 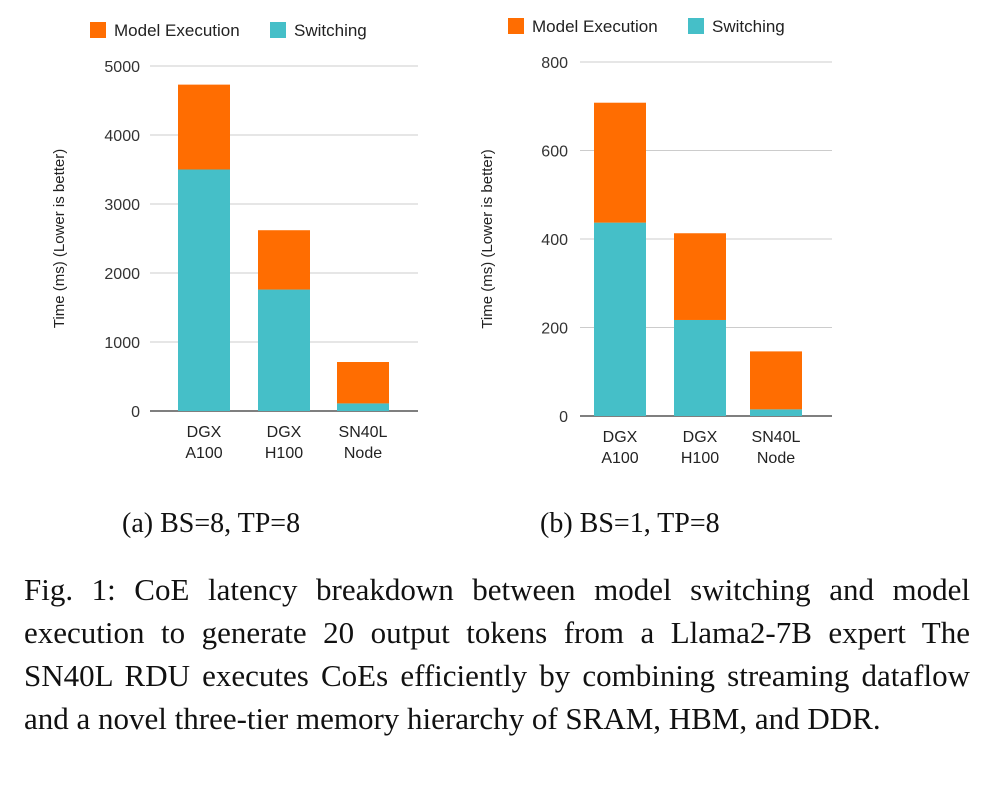 What do you see at coordinates (211, 523) in the screenshot?
I see `subcaption-a: (a) BS=8, TP=8` at bounding box center [211, 523].